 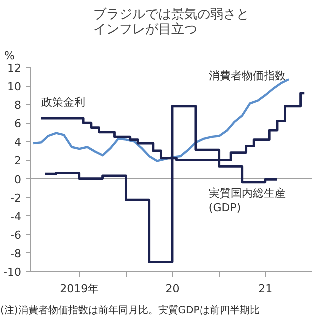 What do you see at coordinates (63, 103) in the screenshot?
I see `series-label: 政策金利` at bounding box center [63, 103].